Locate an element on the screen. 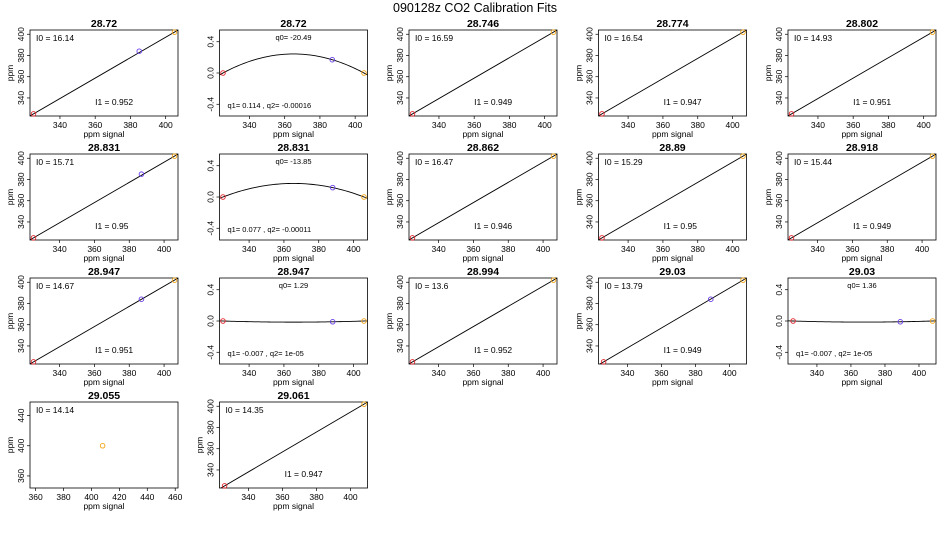 This screenshot has height=555, width=950. panel-title: 28.746 is located at coordinates (483, 24).